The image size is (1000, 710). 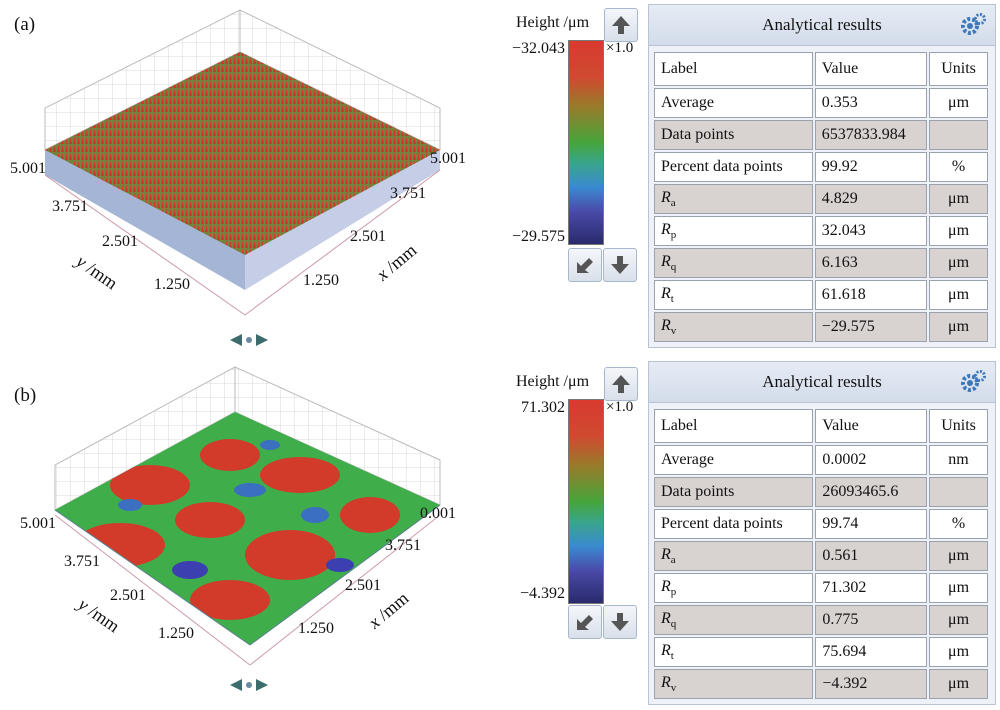 What do you see at coordinates (542, 593) in the screenshot?
I see `colorbar-min: −4.392` at bounding box center [542, 593].